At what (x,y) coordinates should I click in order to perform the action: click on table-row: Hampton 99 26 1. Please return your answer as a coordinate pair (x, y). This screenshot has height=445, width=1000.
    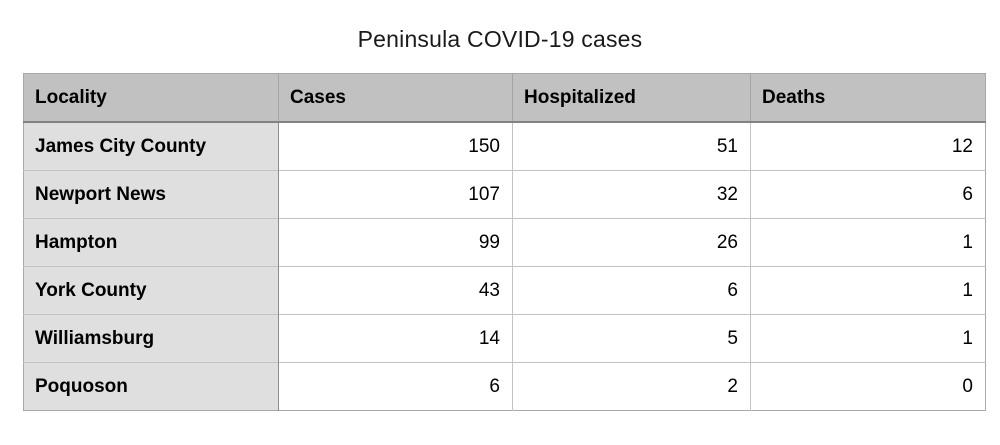
    Looking at the image, I should click on (504, 242).